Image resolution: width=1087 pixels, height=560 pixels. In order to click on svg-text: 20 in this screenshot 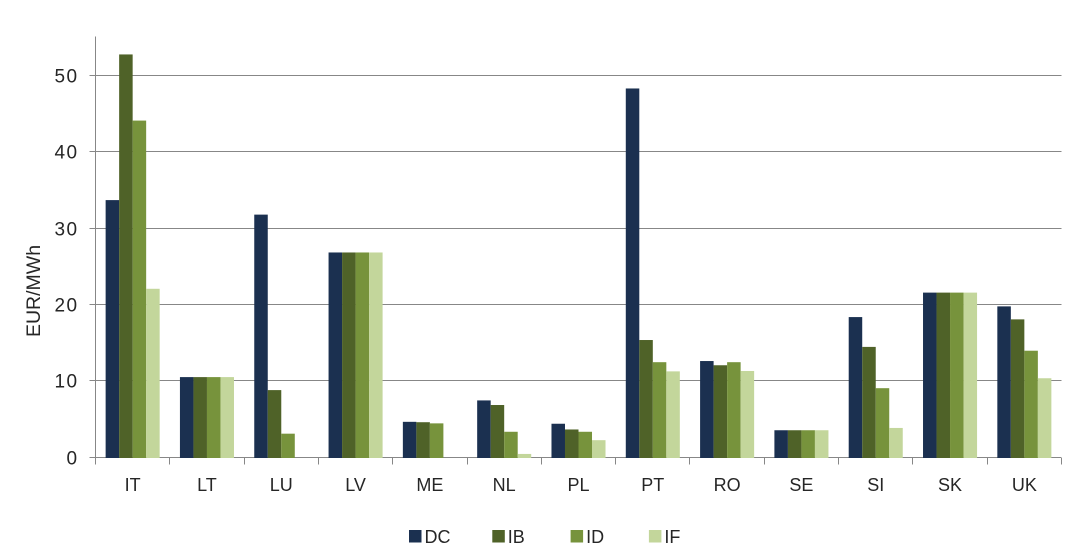, I will do `click(66, 305)`.